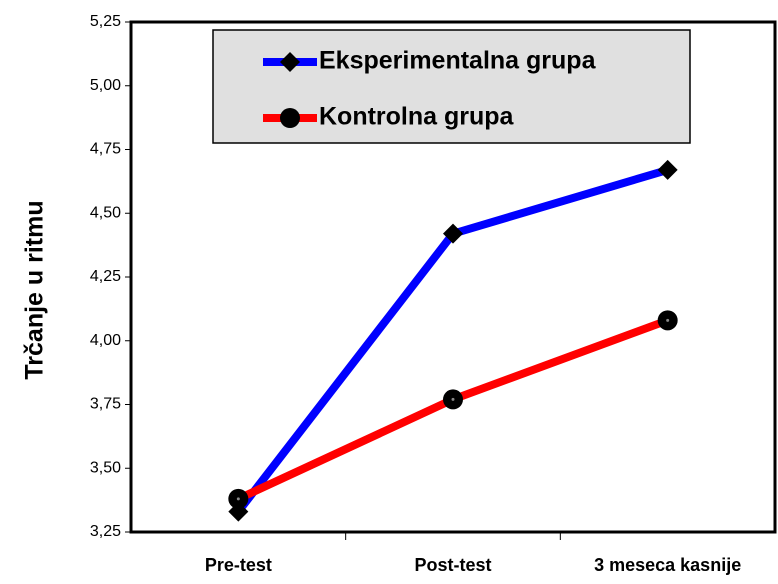  What do you see at coordinates (105, 21) in the screenshot?
I see `y-tick-label: 5,25` at bounding box center [105, 21].